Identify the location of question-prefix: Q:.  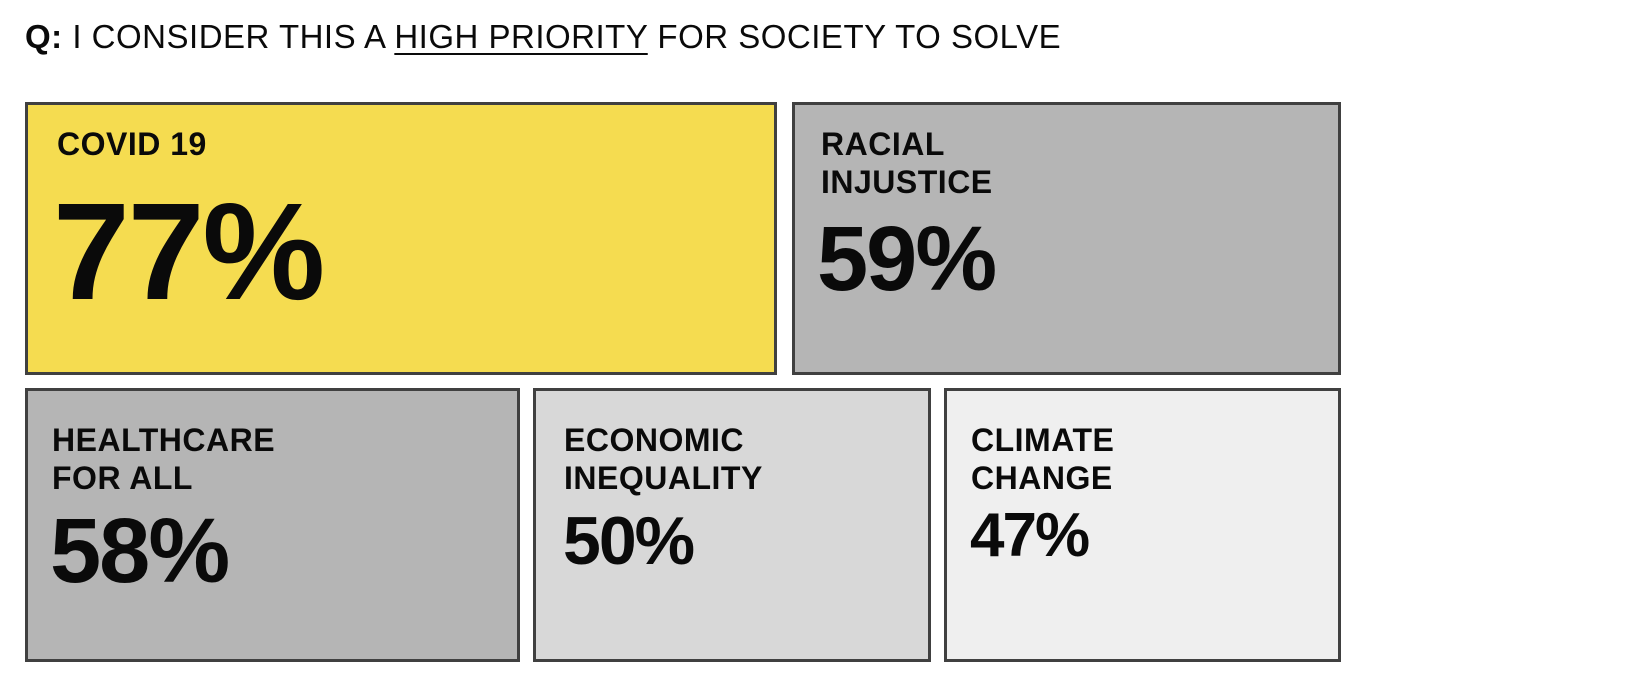
(44, 36).